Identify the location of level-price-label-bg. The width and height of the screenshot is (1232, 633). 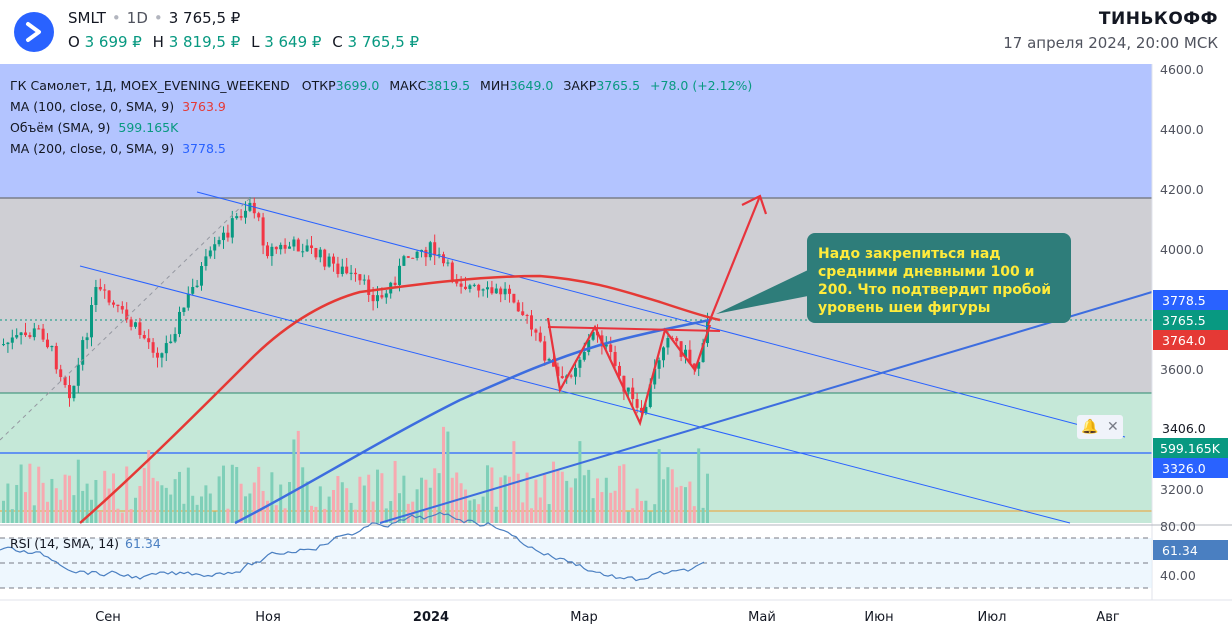
(1190, 428).